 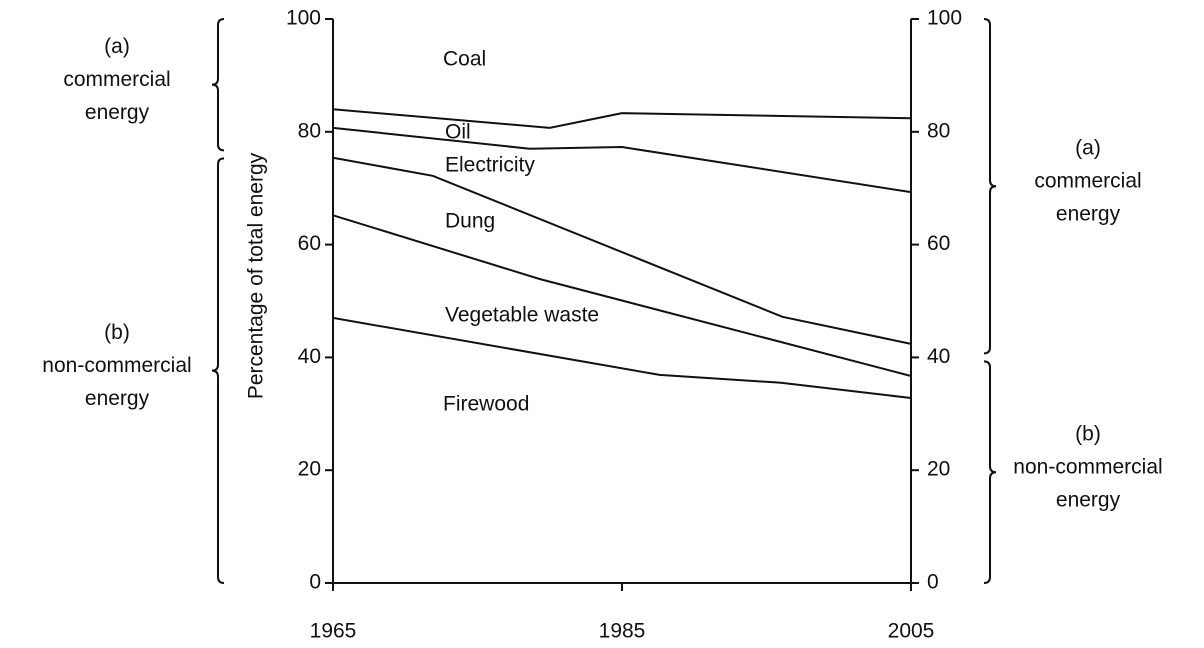 What do you see at coordinates (944, 18) in the screenshot?
I see `y2-tick-label: 100` at bounding box center [944, 18].